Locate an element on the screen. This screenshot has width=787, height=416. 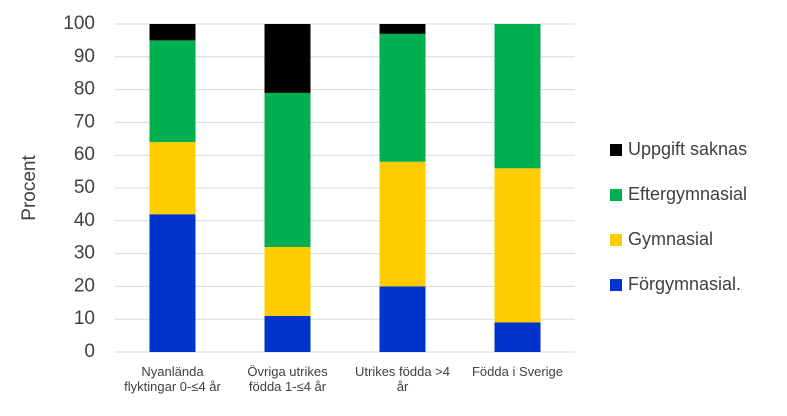
y-tick-label: 40 is located at coordinates (84, 220).